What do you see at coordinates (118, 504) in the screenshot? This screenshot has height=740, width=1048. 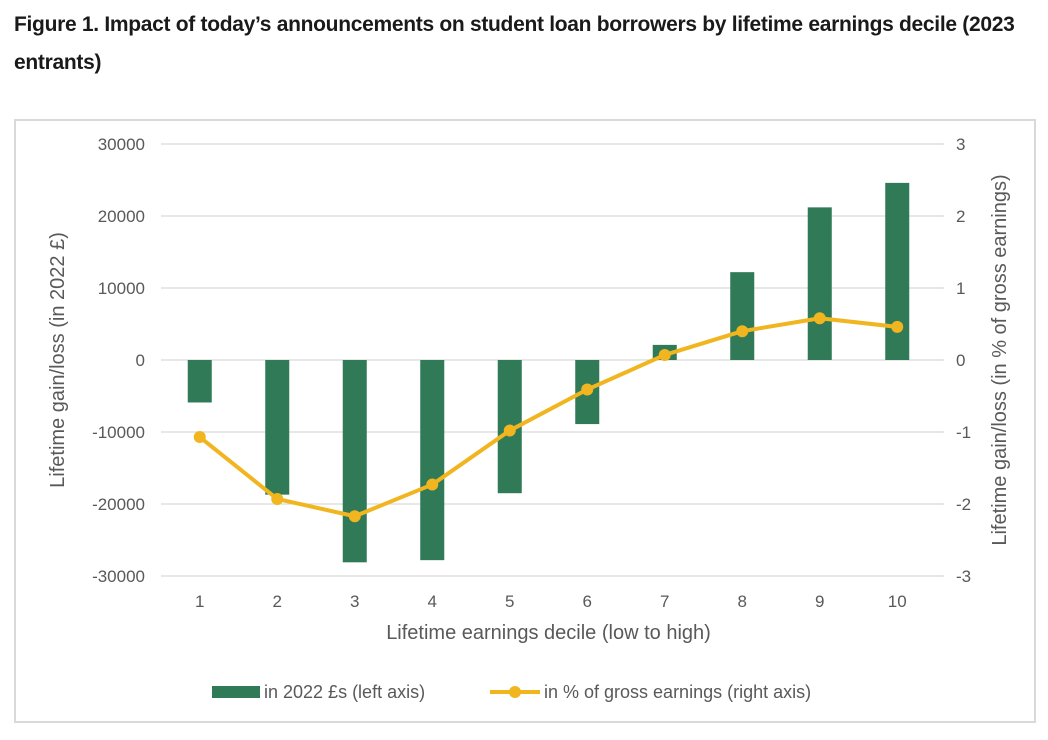 I see `left-tick-label: -20000` at bounding box center [118, 504].